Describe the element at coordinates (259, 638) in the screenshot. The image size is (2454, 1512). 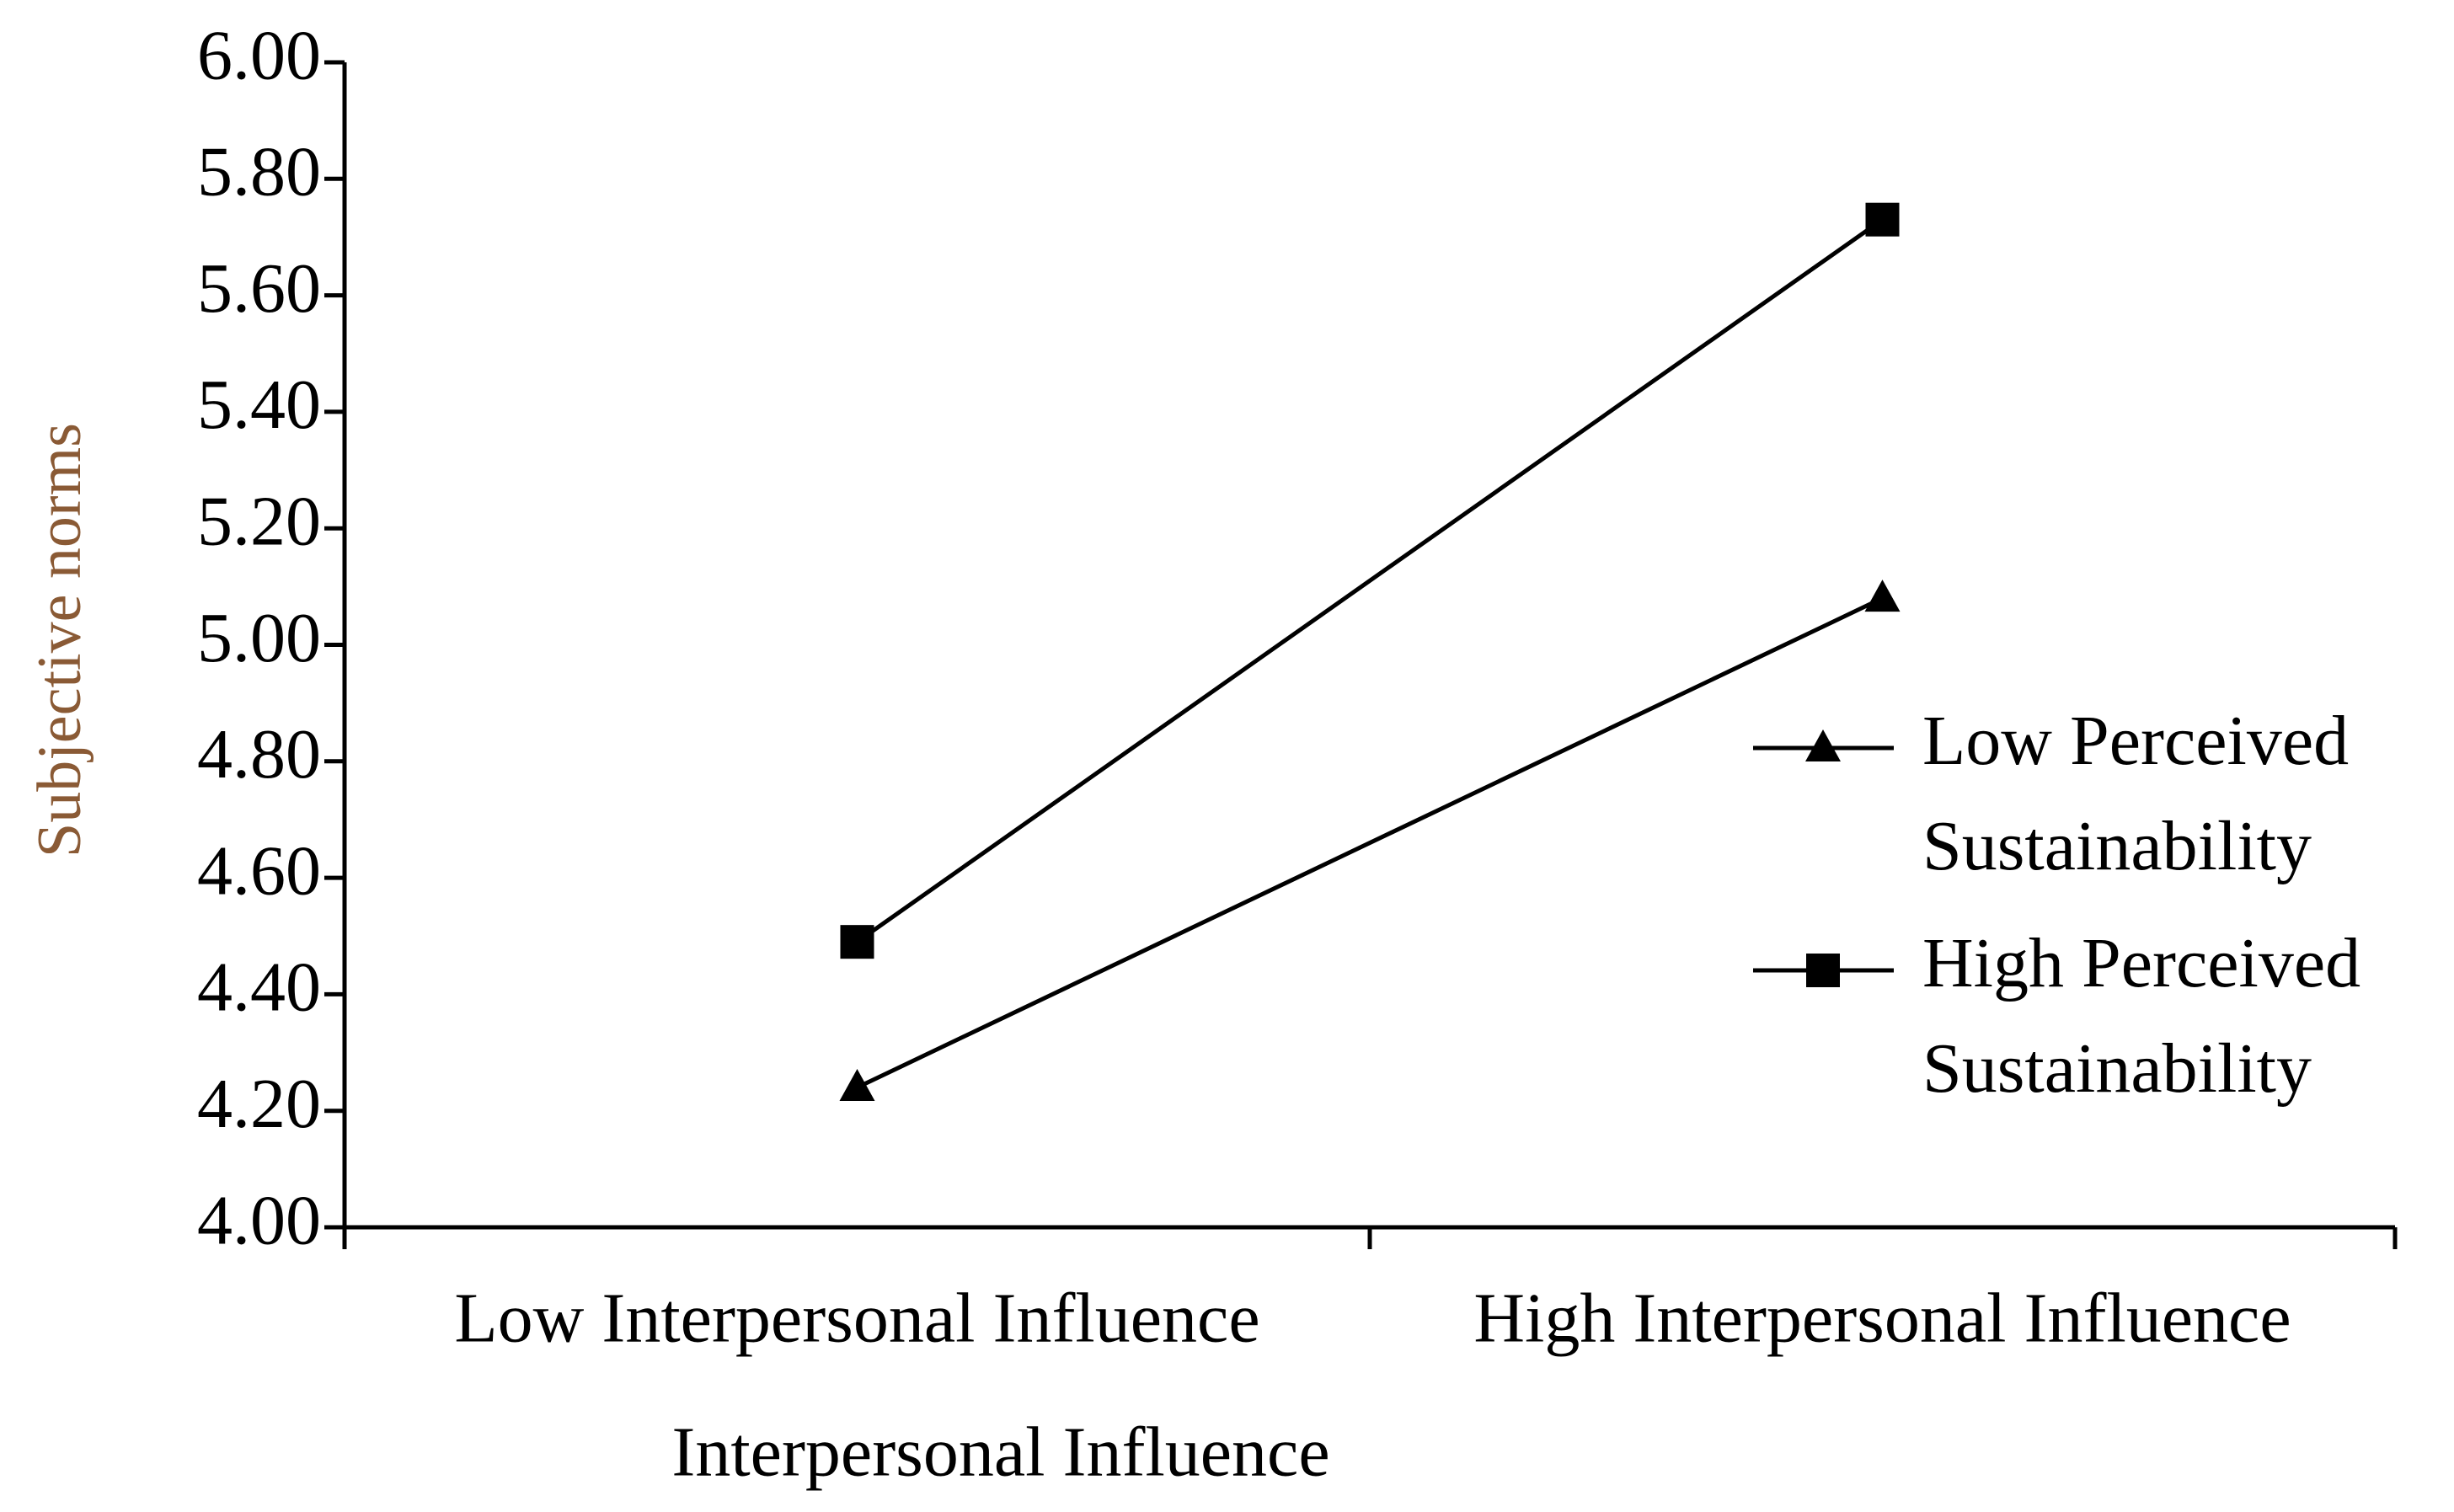
I see `y-tick-label: 5.00` at that location.